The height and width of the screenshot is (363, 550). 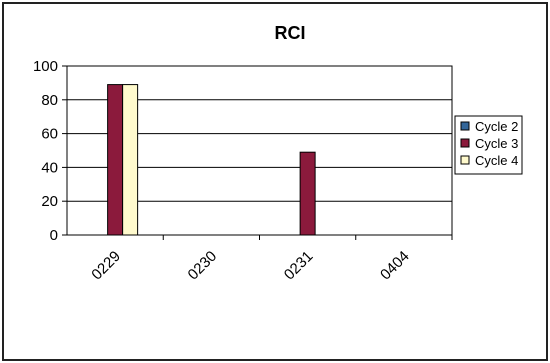 I want to click on x-tick-label: 0230, so click(x=203, y=266).